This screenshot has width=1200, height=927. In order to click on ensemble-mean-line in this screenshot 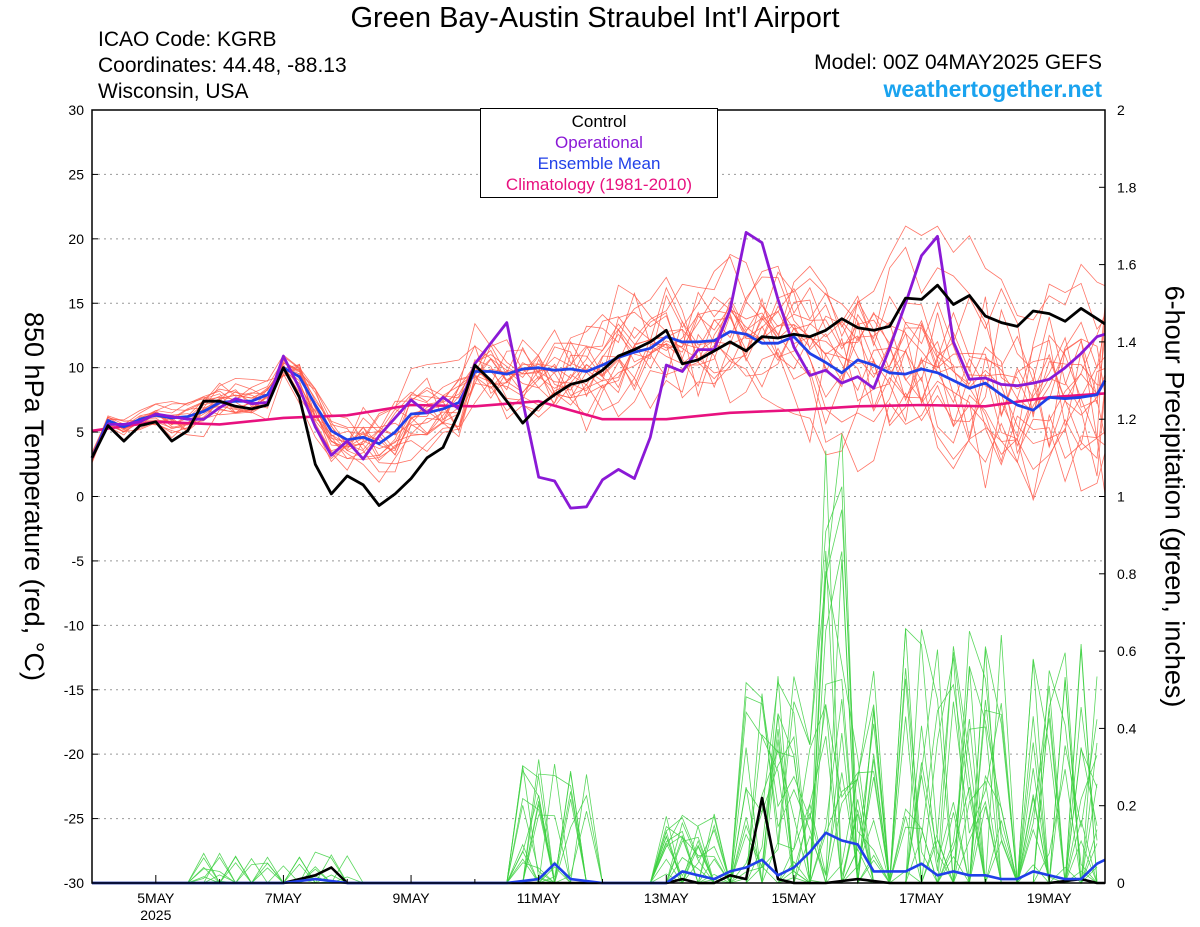, I will do `click(598, 394)`.